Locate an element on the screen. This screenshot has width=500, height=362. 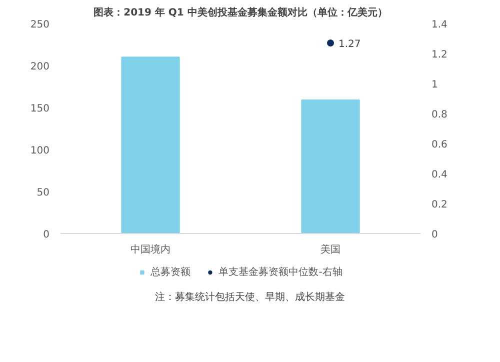
y-tick-label: 150 is located at coordinates (40, 109).